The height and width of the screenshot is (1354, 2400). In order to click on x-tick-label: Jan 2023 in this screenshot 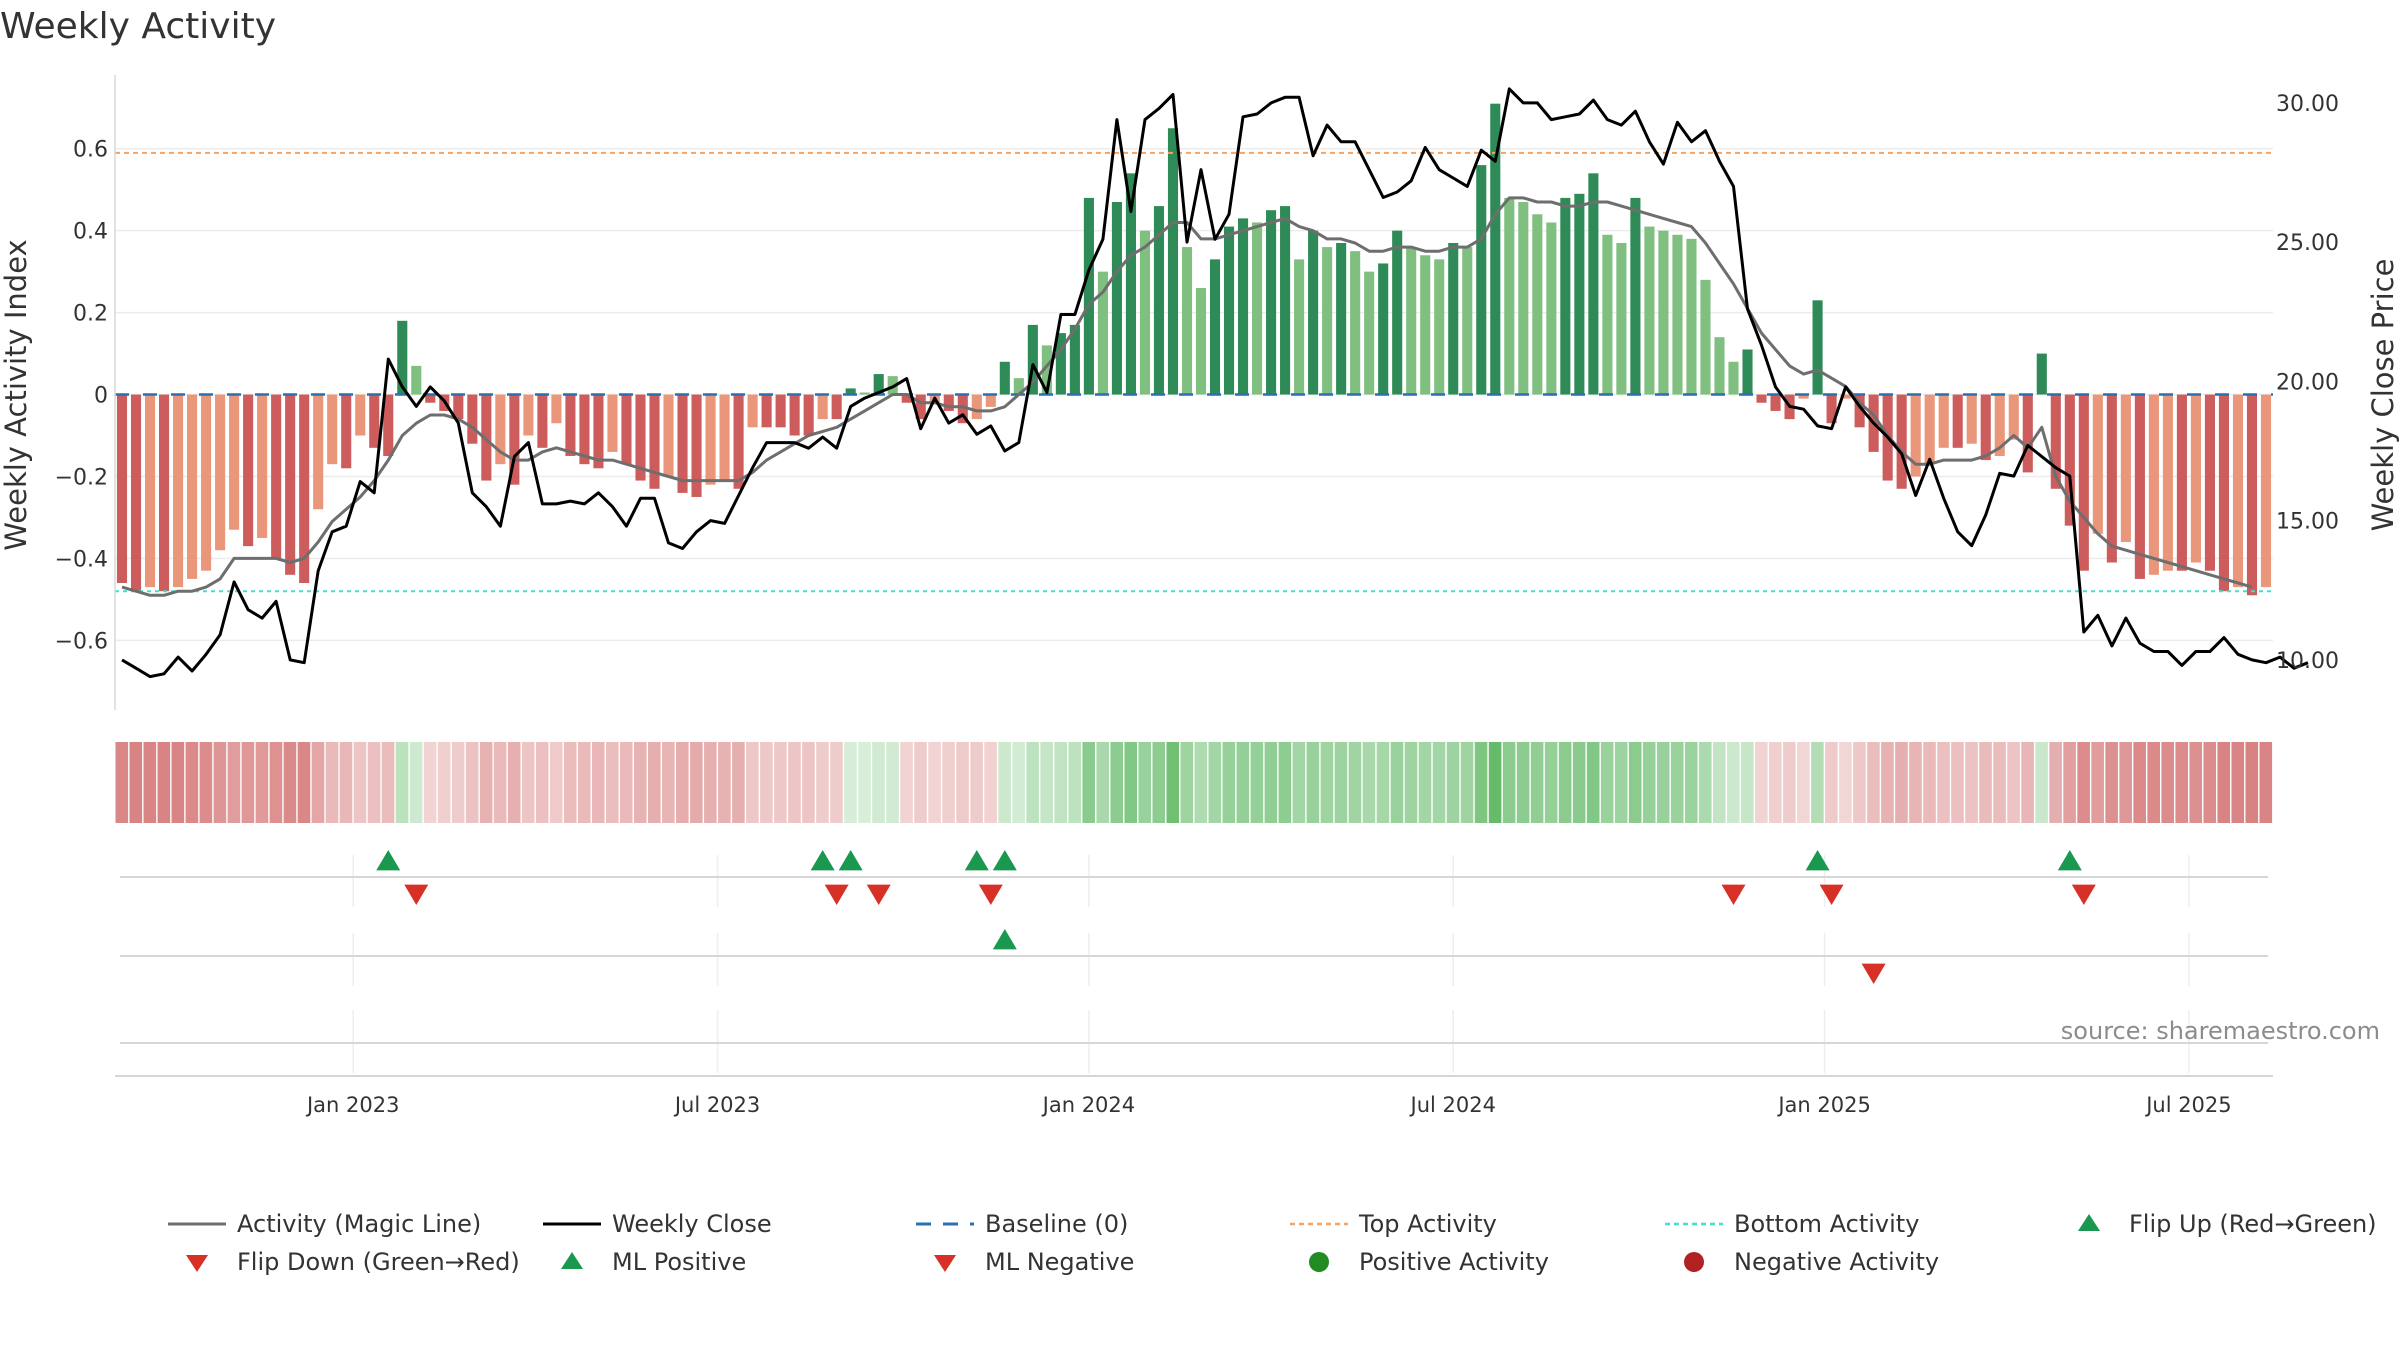, I will do `click(352, 1105)`.